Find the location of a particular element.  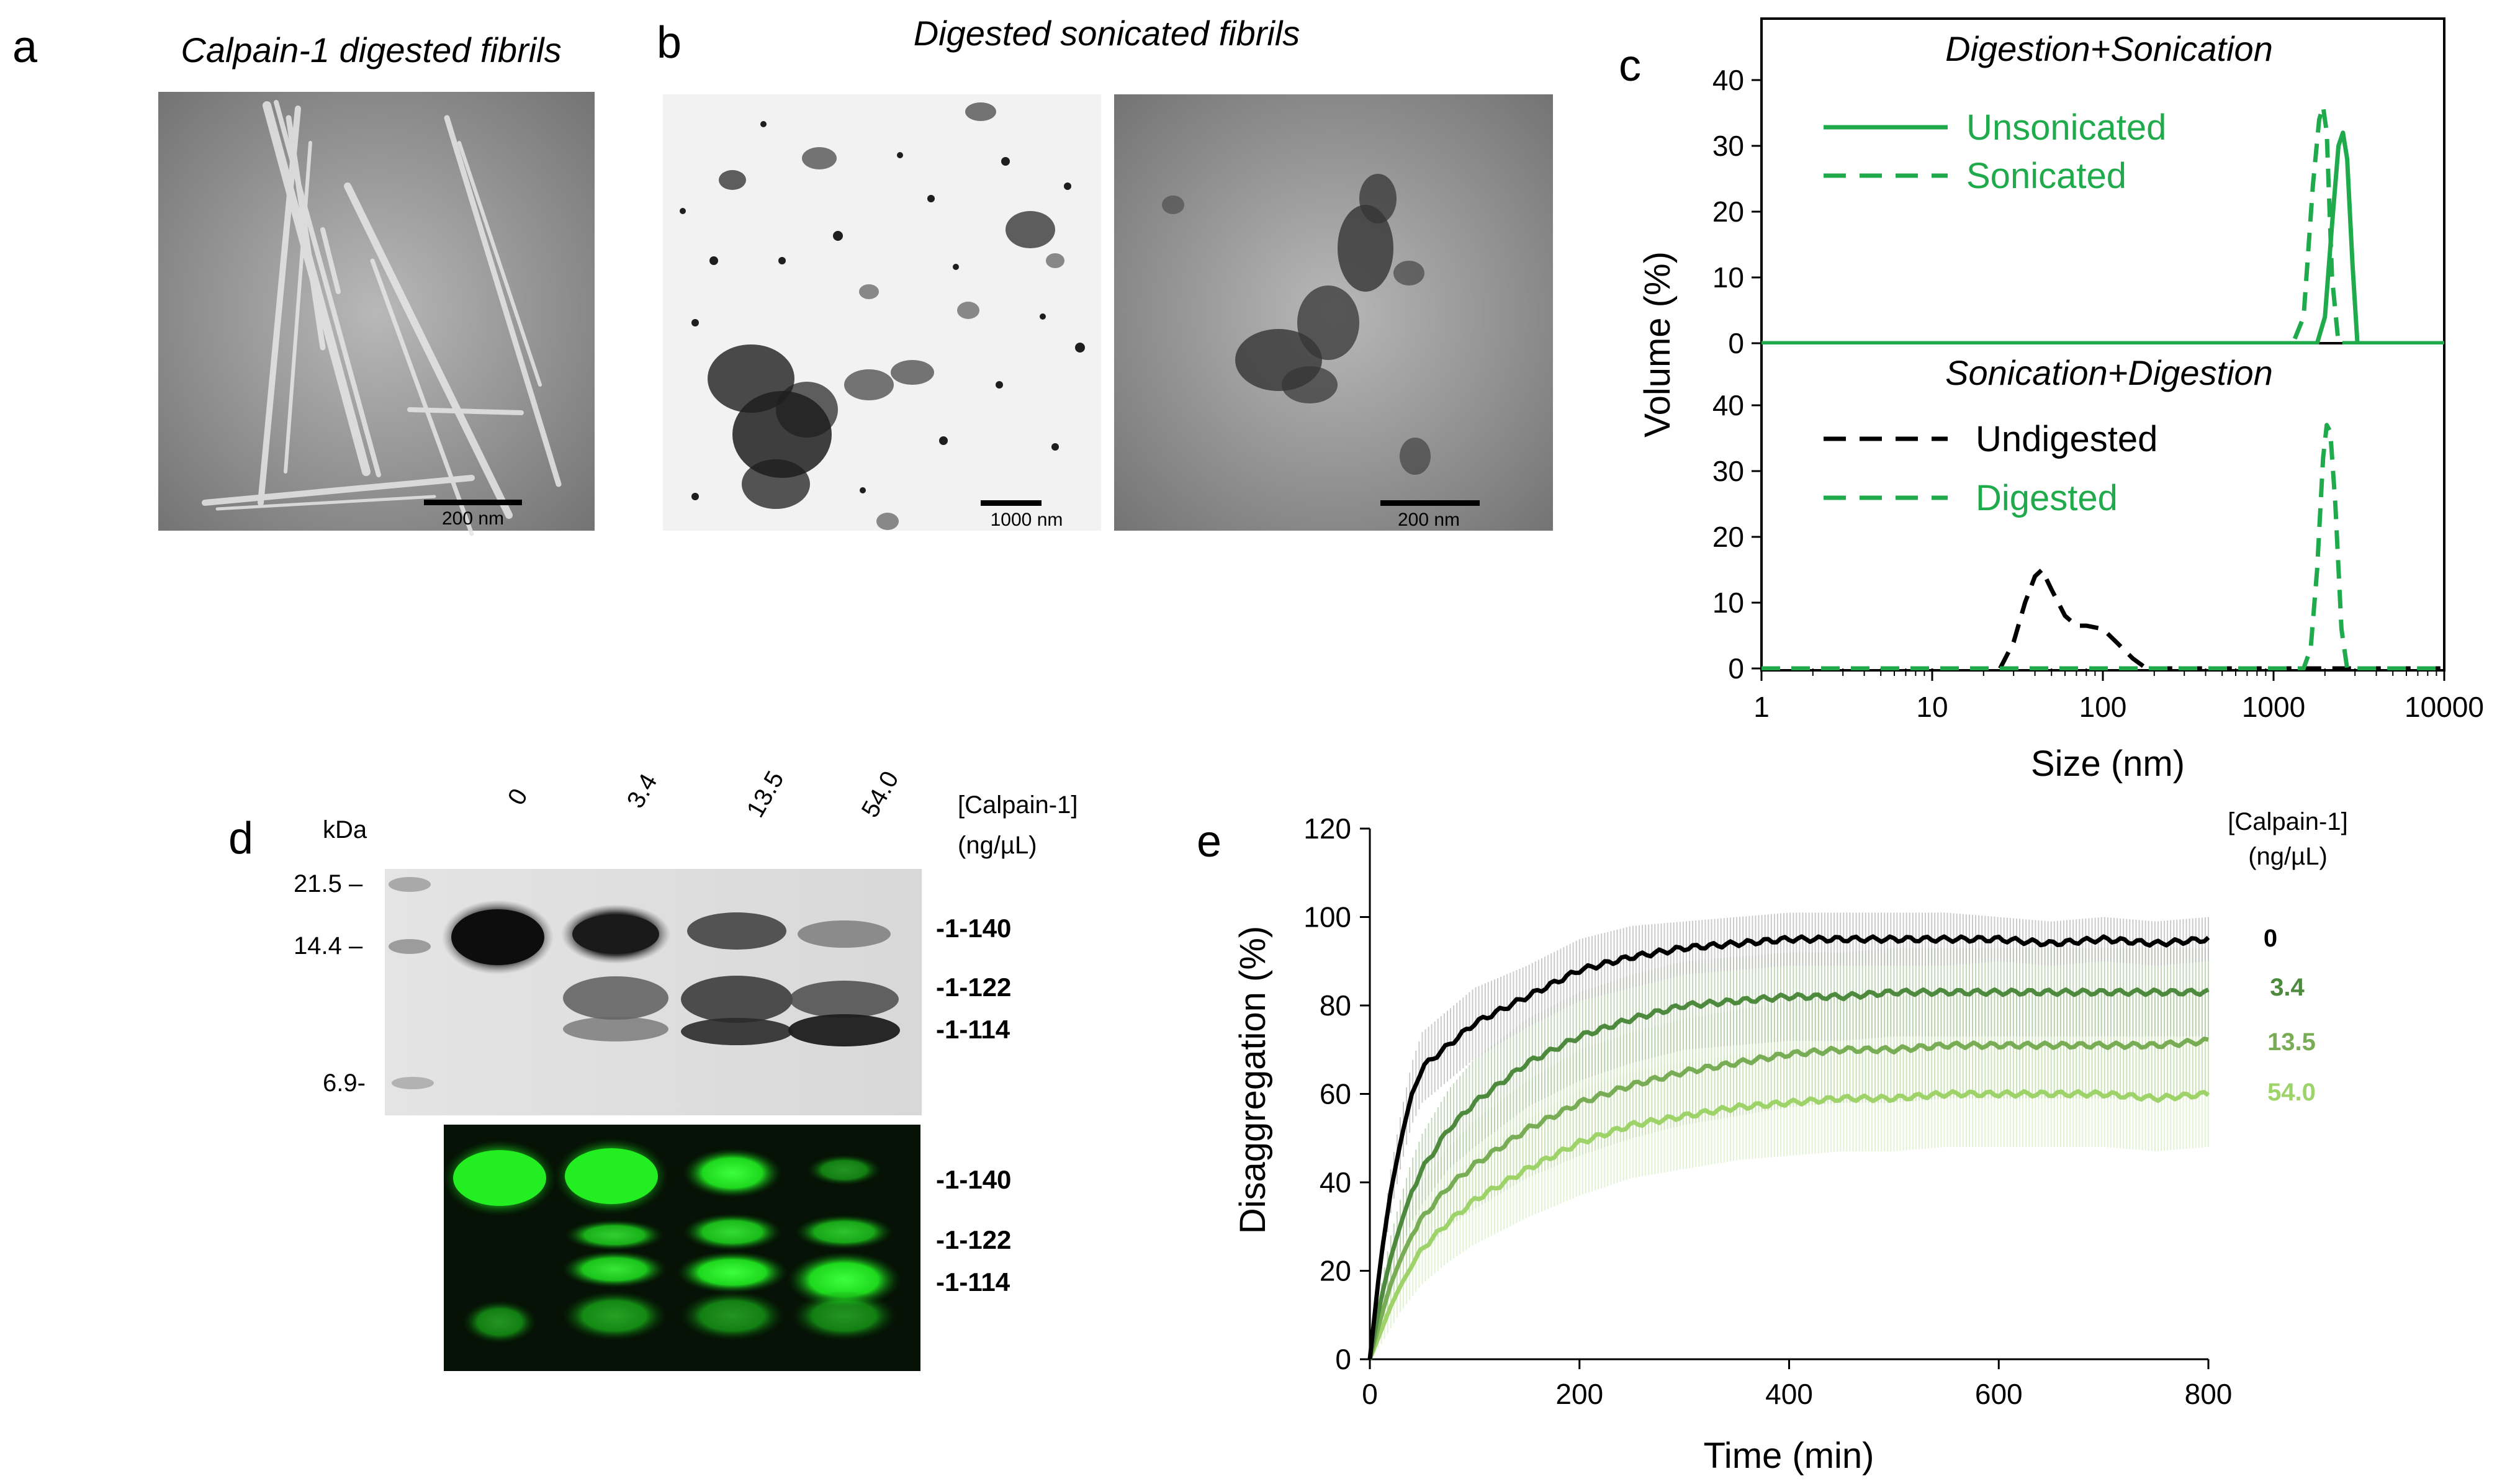

panel-b-scale-bar-left is located at coordinates (1012, 503).